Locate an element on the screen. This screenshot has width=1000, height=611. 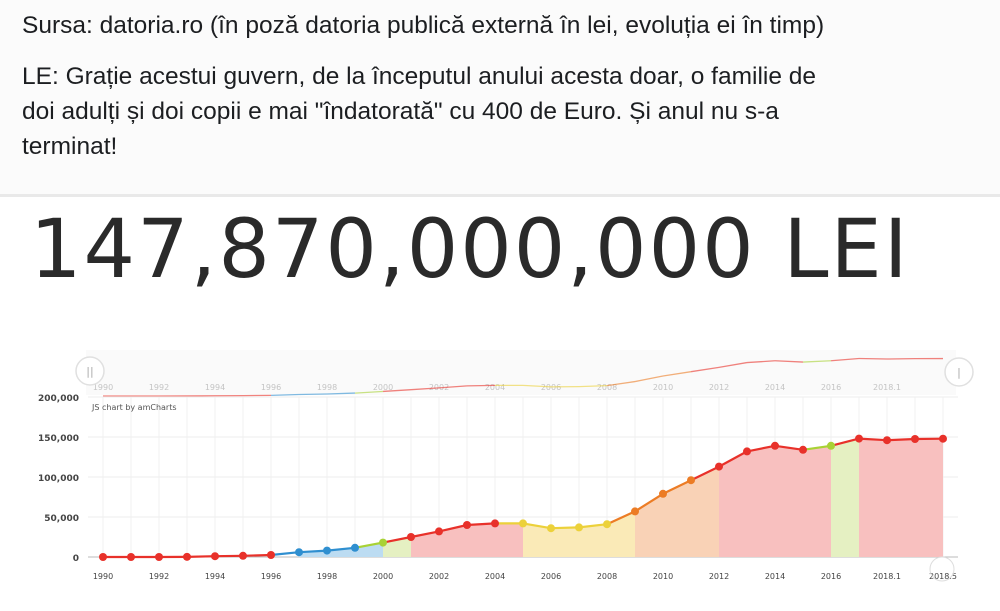
svg-text: 2008 is located at coordinates (607, 576).